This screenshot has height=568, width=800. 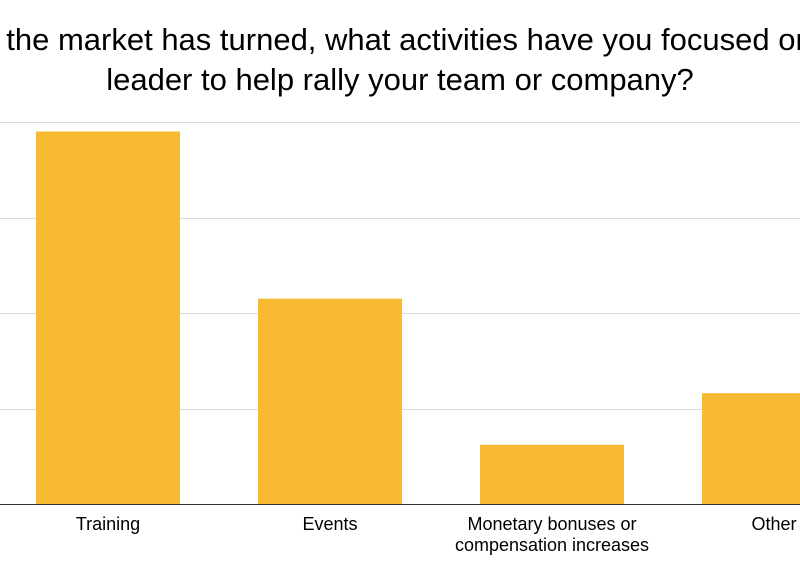 What do you see at coordinates (552, 545) in the screenshot?
I see `x-tick-label-line: compensation increases` at bounding box center [552, 545].